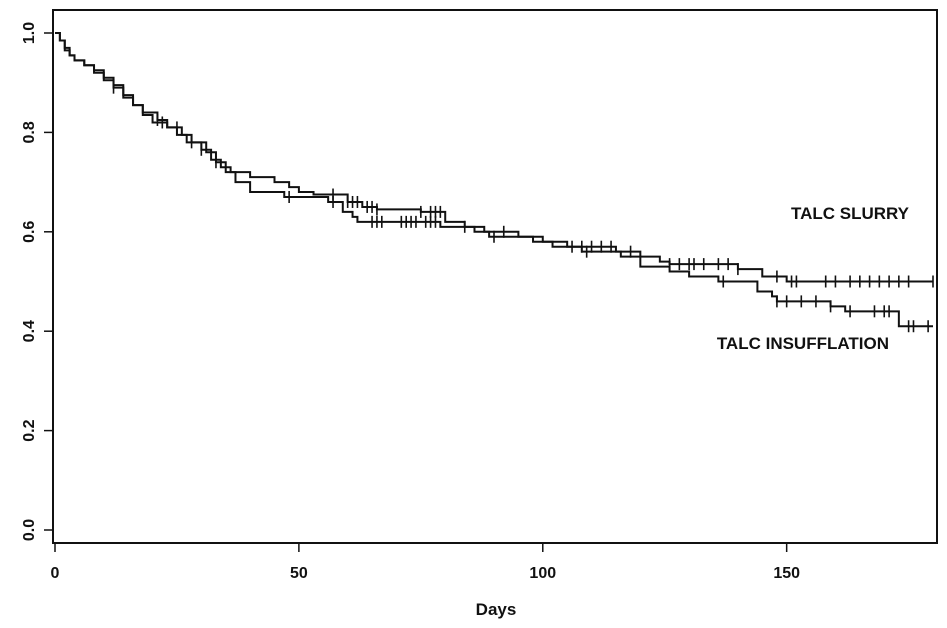 Image resolution: width=947 pixels, height=628 pixels. What do you see at coordinates (803, 343) in the screenshot?
I see `talc-insufflation-label: TALC INSUFFLATION` at bounding box center [803, 343].